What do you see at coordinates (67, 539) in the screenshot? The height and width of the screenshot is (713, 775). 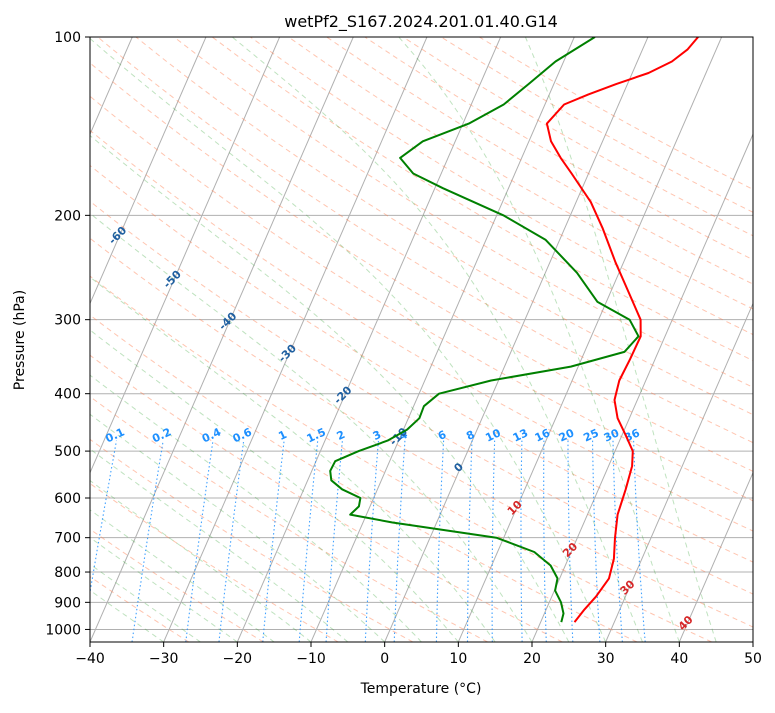 I see `y-tick-label: 700` at bounding box center [67, 539].